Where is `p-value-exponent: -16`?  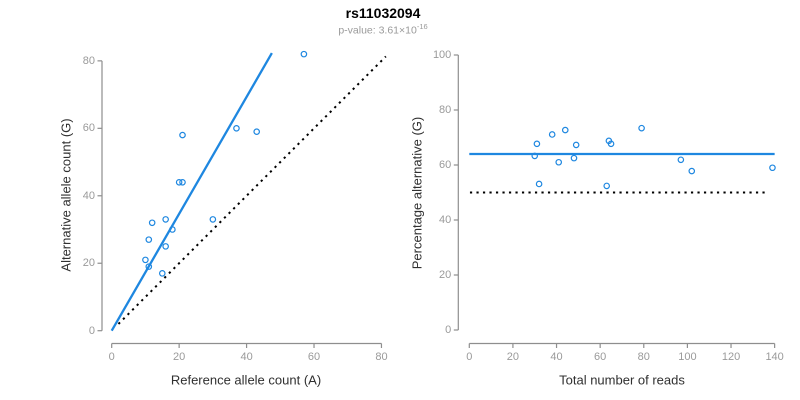 p-value-exponent: -16 is located at coordinates (422, 26).